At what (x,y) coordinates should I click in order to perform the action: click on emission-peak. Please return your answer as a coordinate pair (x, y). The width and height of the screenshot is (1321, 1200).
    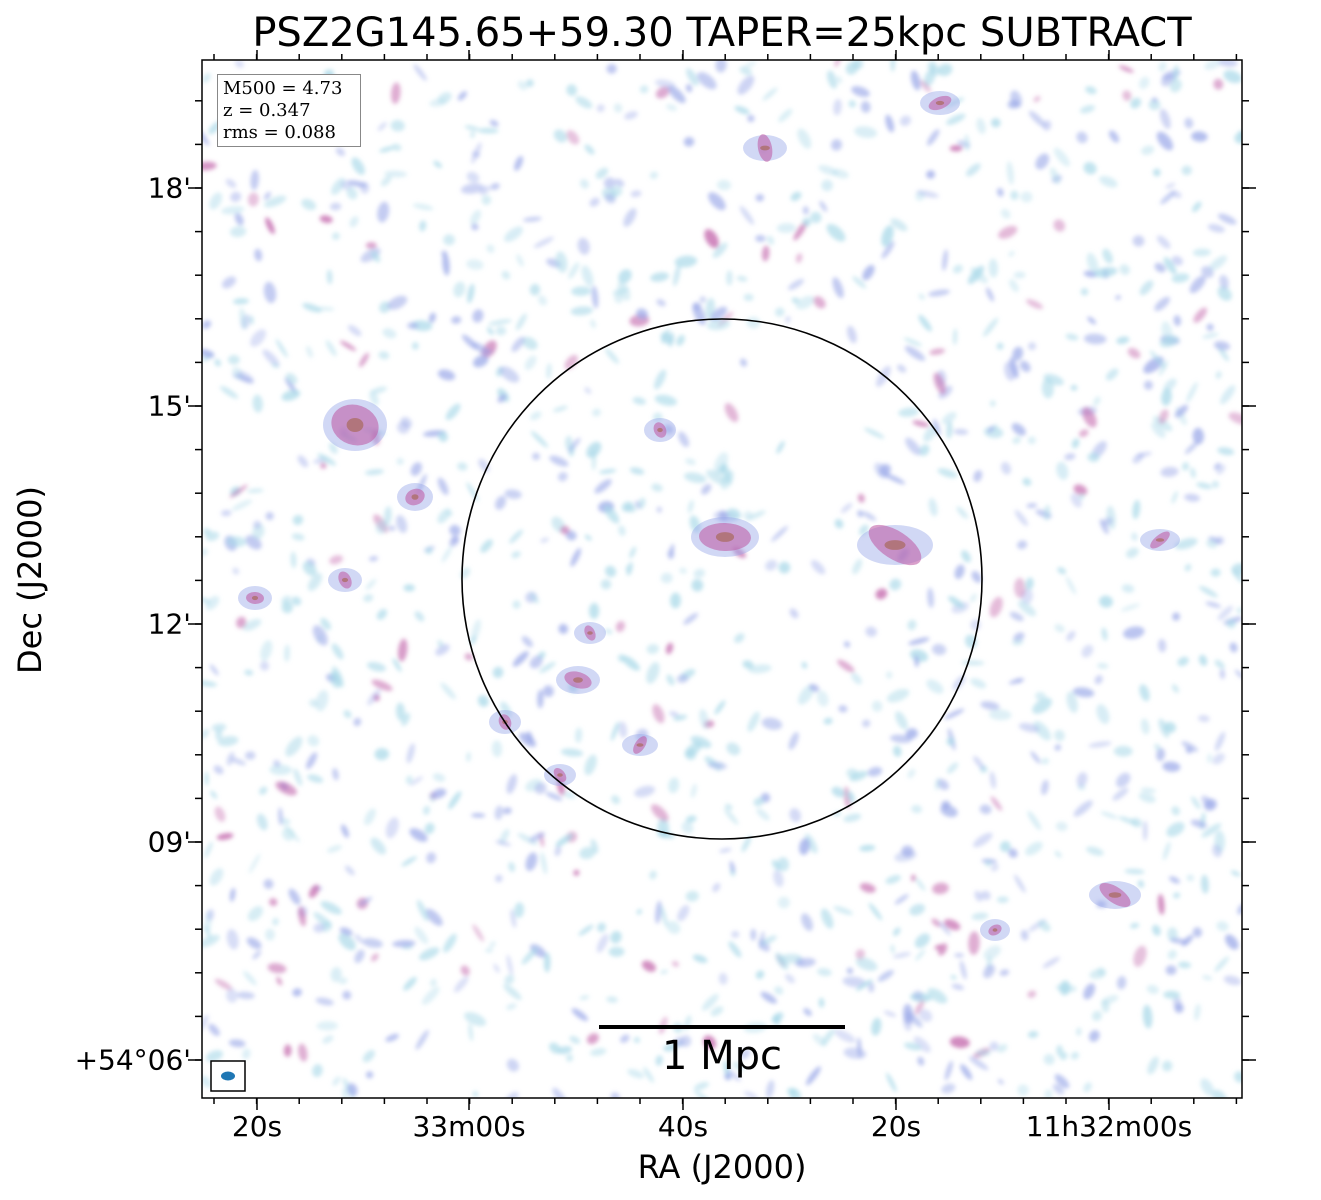
    Looking at the image, I should click on (725, 537).